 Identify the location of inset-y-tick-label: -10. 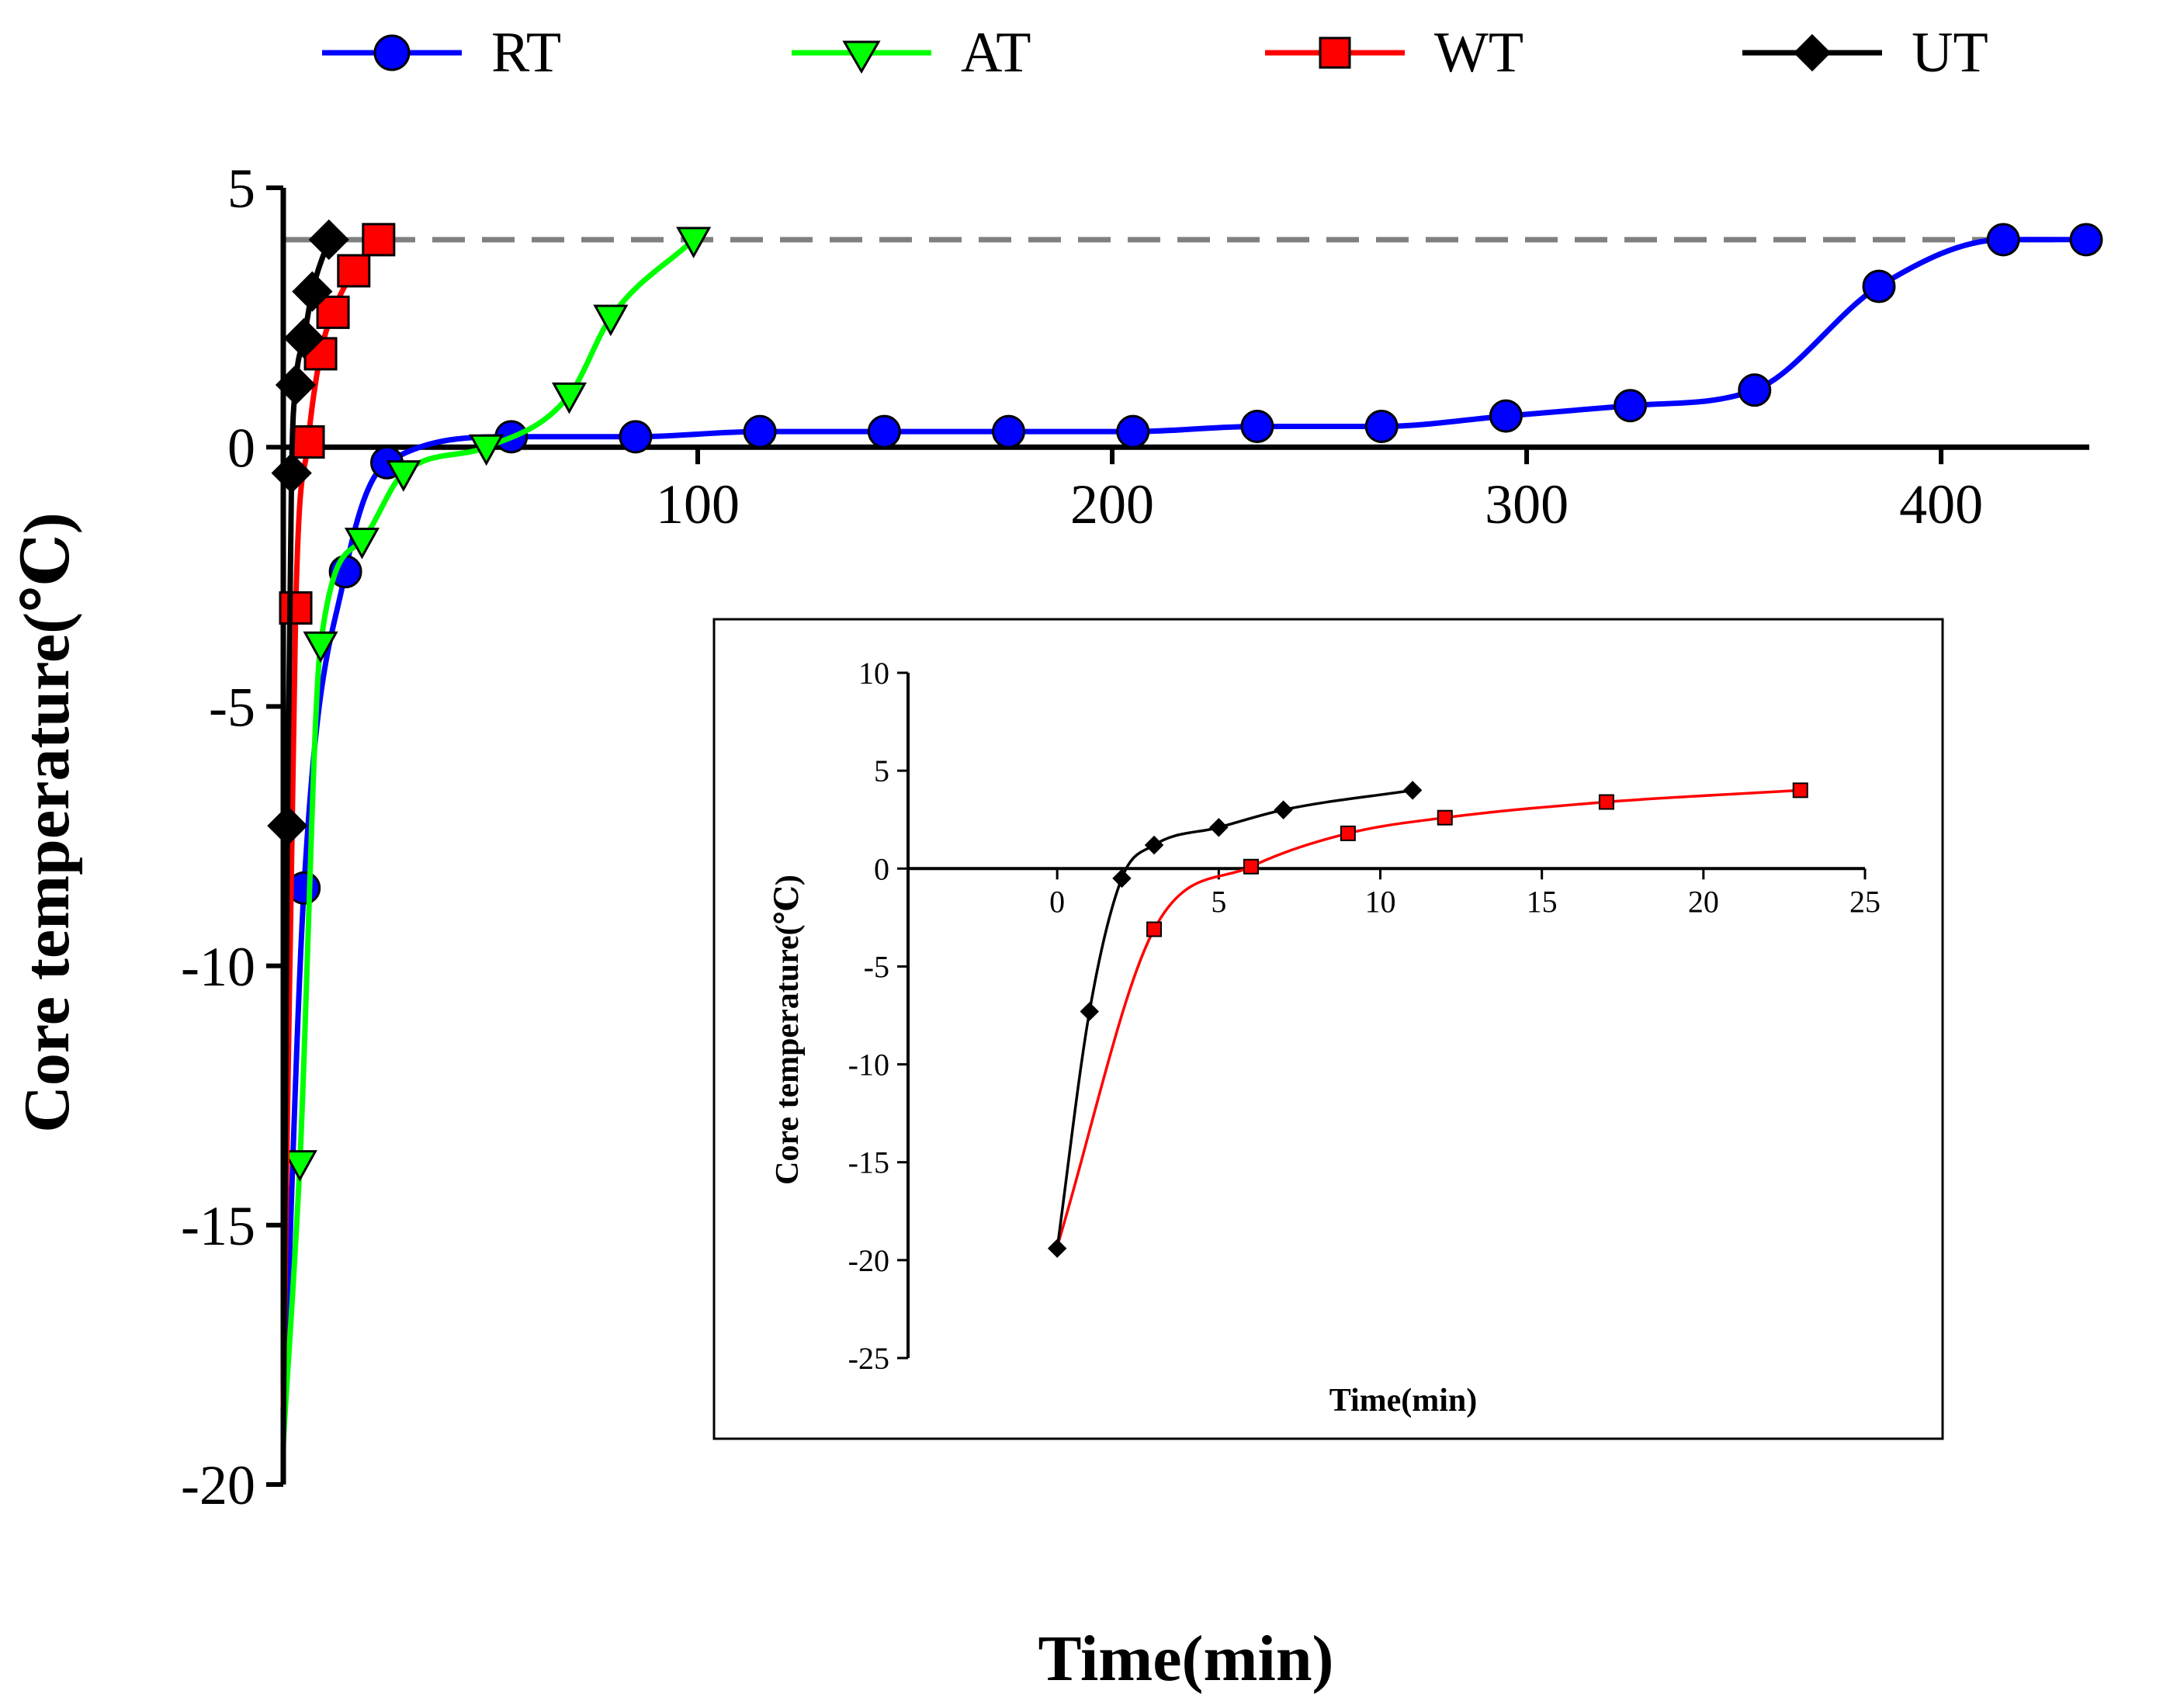
(868, 1065).